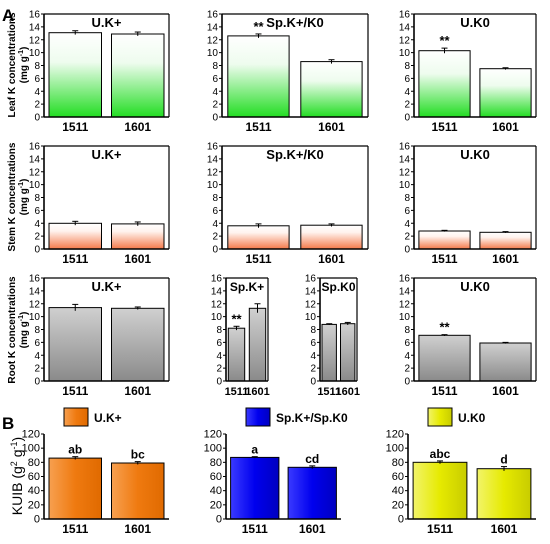 The image size is (550, 544). Describe the element at coordinates (24, 330) in the screenshot. I see `row-ylabel-units: (mg g-1)` at that location.